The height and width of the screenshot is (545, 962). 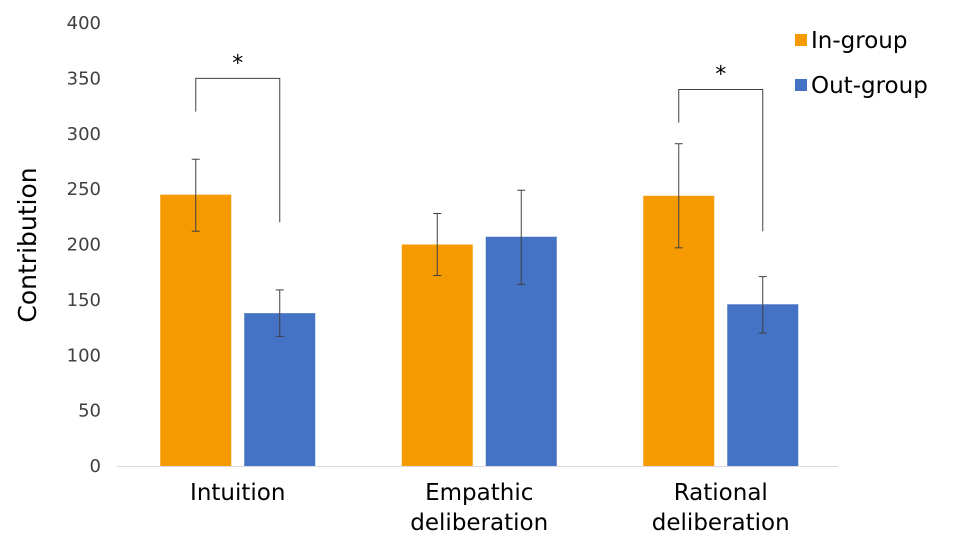 I want to click on x-category-label: Empathic deliberation, so click(x=479, y=508).